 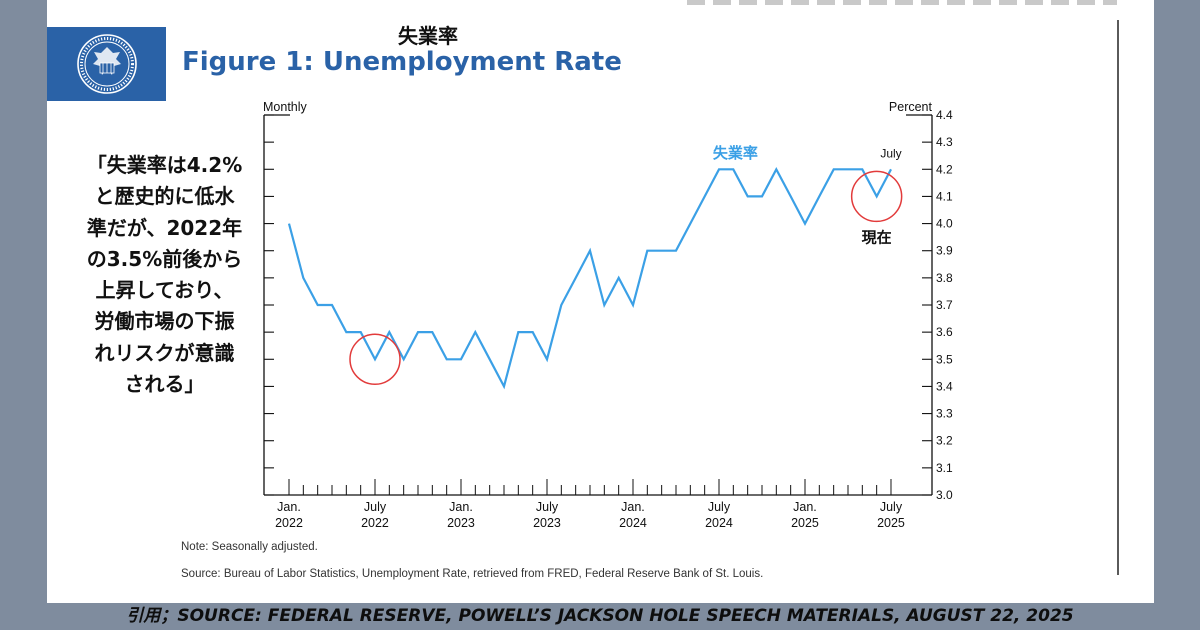 What do you see at coordinates (944, 468) in the screenshot?
I see `y-tick-label: 3.1` at bounding box center [944, 468].